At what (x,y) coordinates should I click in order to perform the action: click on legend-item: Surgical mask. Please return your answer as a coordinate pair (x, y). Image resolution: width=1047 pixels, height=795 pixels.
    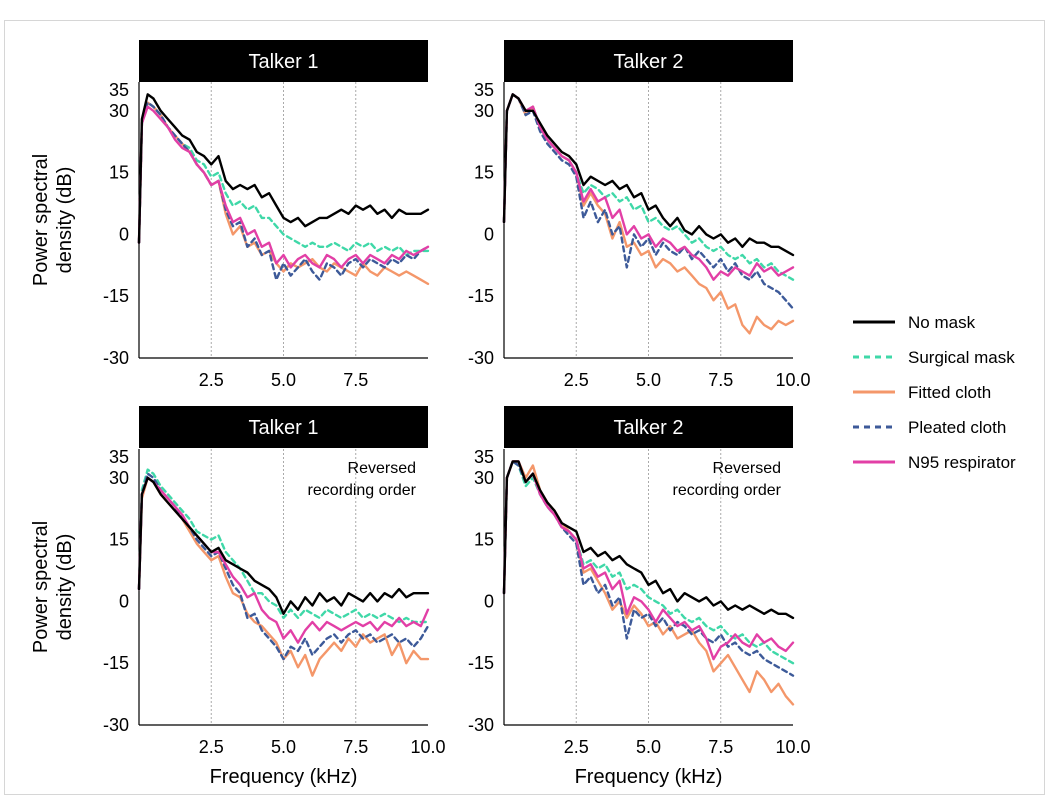
    Looking at the image, I should click on (934, 357).